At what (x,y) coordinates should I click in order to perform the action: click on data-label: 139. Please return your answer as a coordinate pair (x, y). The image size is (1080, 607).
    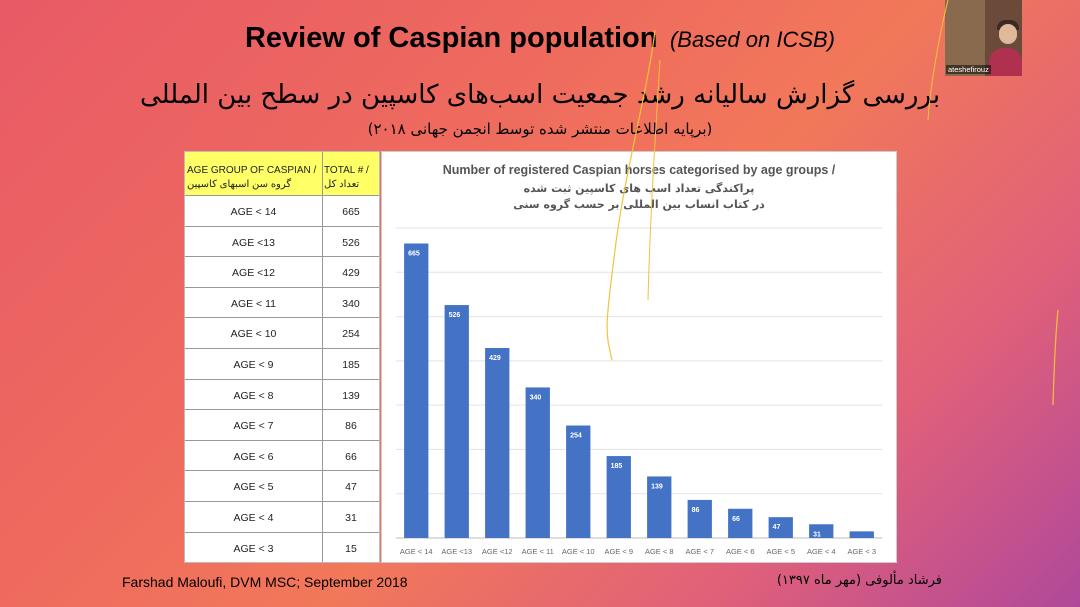
    Looking at the image, I should click on (657, 486).